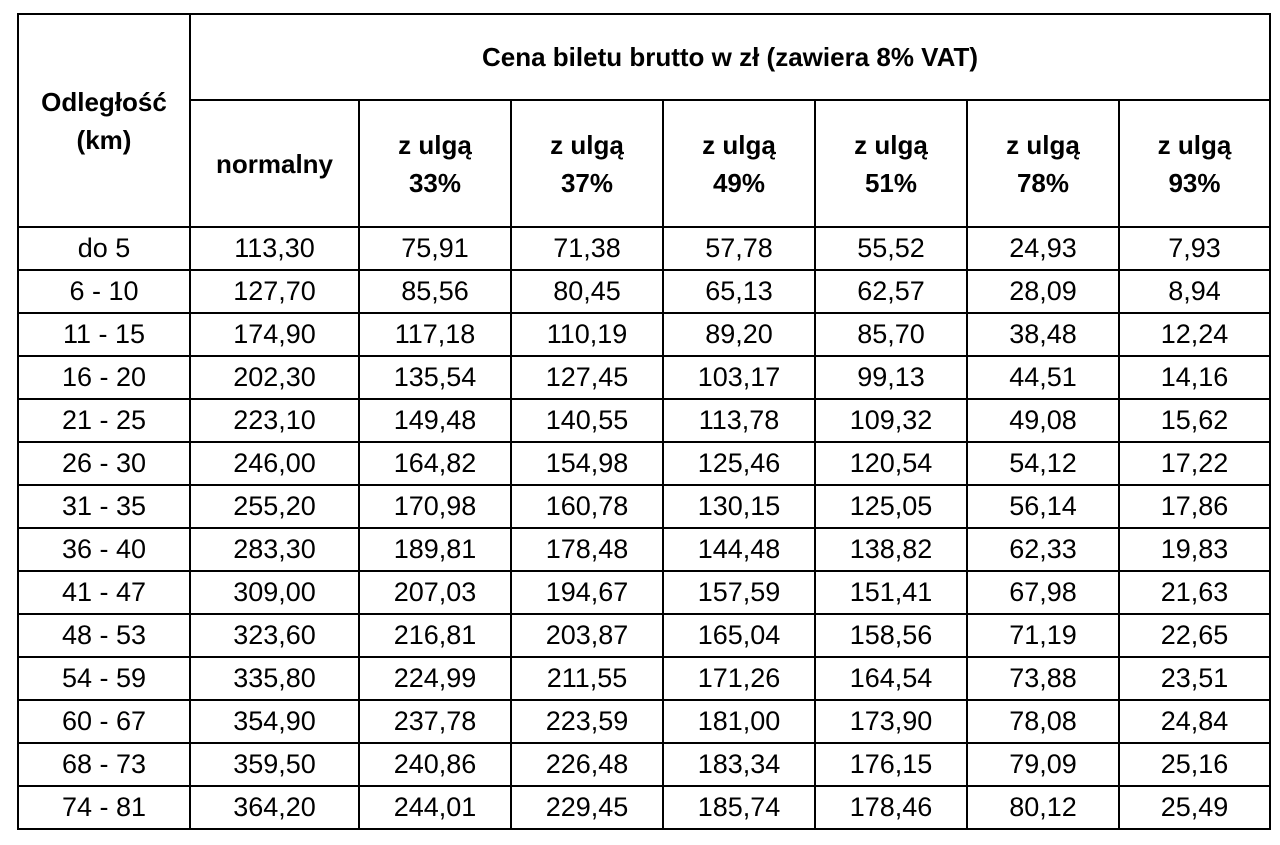 The height and width of the screenshot is (845, 1280). What do you see at coordinates (1194, 506) in the screenshot?
I see `price-cell: 17,86` at bounding box center [1194, 506].